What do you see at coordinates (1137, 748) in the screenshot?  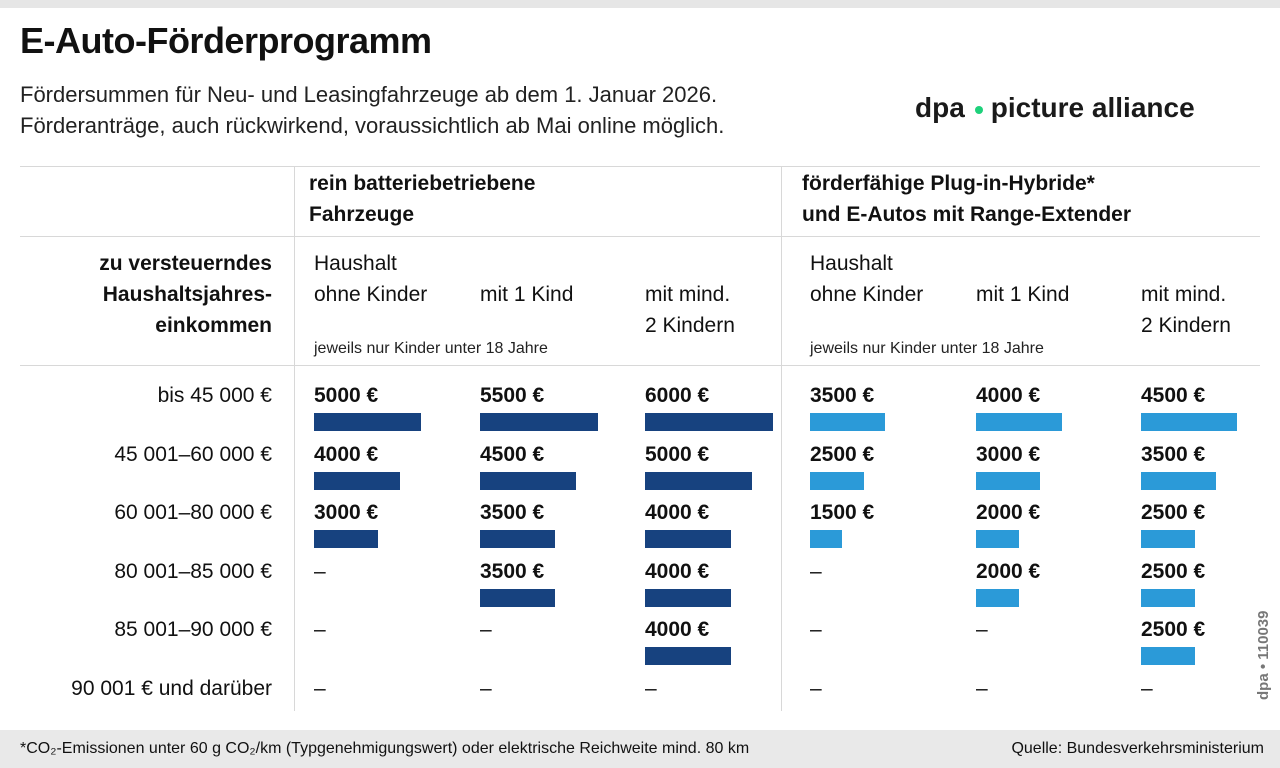 I see `source: Quelle: Bundesverkehrsministerium` at bounding box center [1137, 748].